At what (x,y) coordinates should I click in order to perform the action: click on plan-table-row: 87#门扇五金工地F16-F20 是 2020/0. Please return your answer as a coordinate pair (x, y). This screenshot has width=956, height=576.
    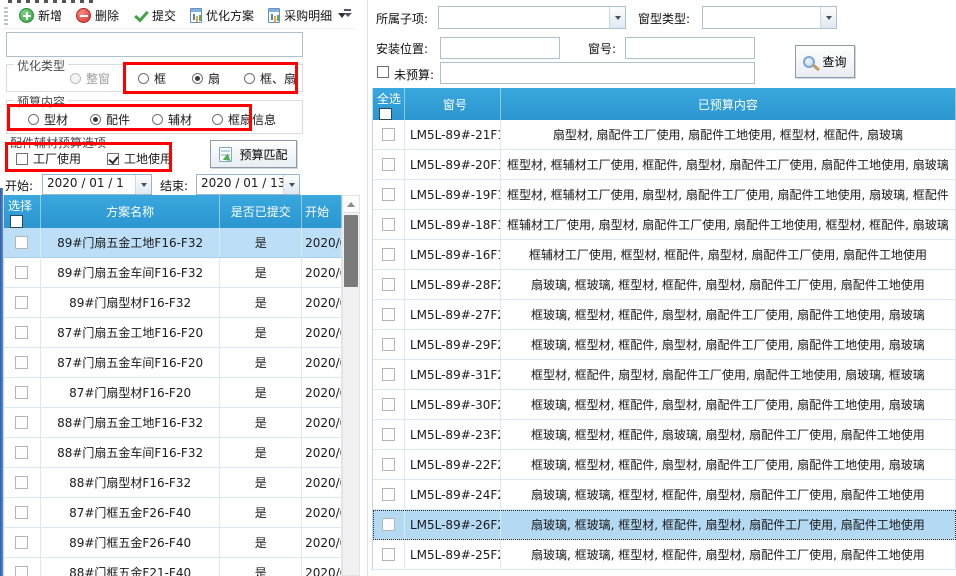
    Looking at the image, I should click on (173, 333).